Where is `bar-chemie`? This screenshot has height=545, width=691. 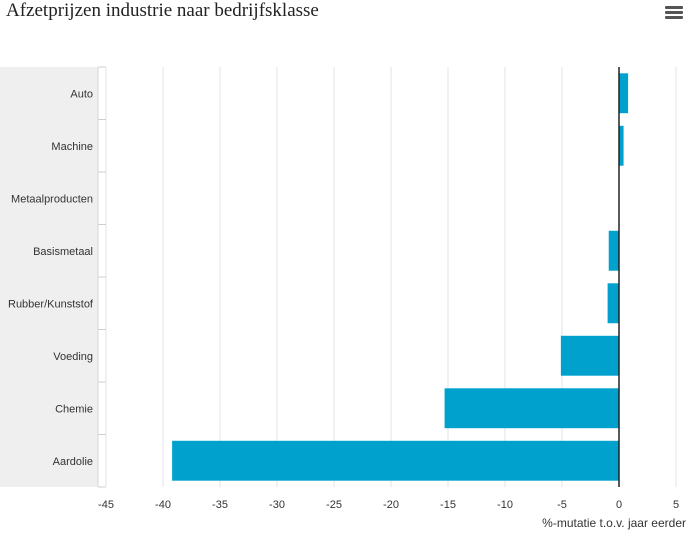
bar-chemie is located at coordinates (531, 408).